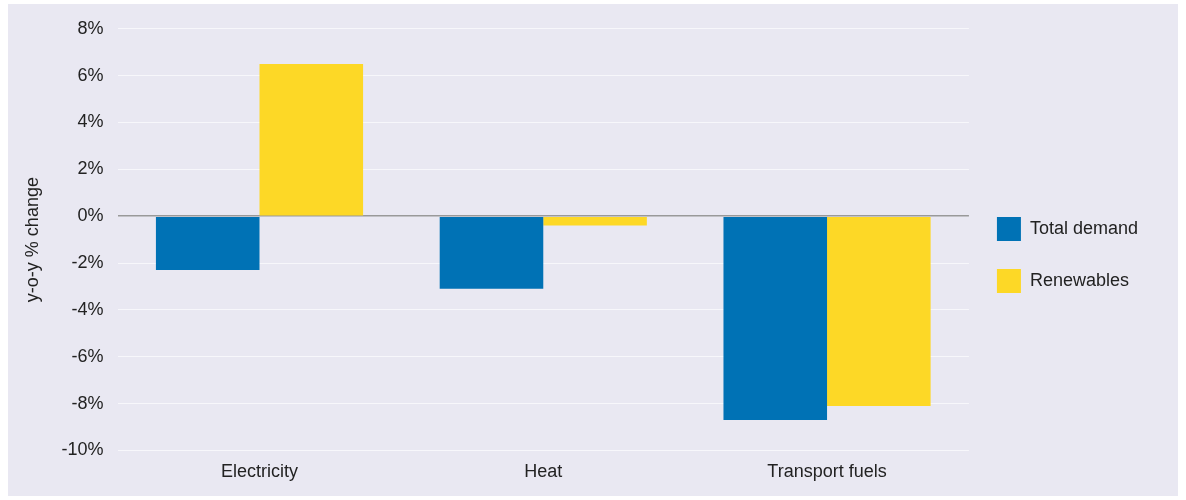 Image resolution: width=1186 pixels, height=500 pixels. What do you see at coordinates (87, 402) in the screenshot?
I see `y-tick-label: -8%` at bounding box center [87, 402].